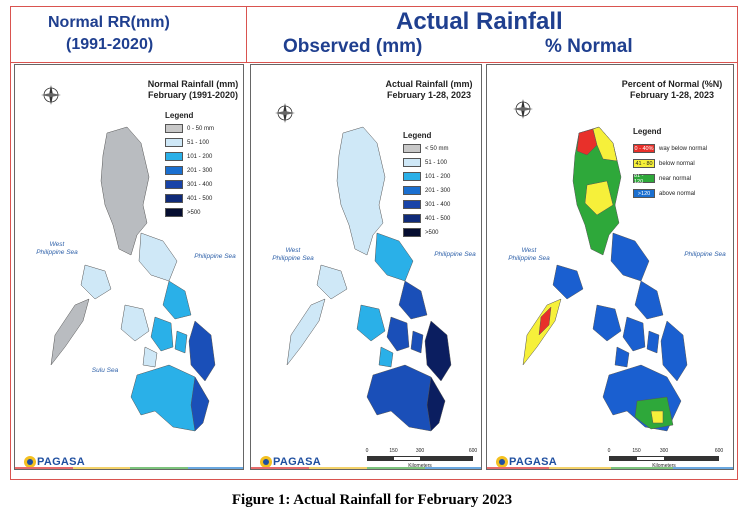 Image resolution: width=744 pixels, height=520 pixels. I want to click on panel-title-line1: Percent of Normal (%N), so click(672, 84).